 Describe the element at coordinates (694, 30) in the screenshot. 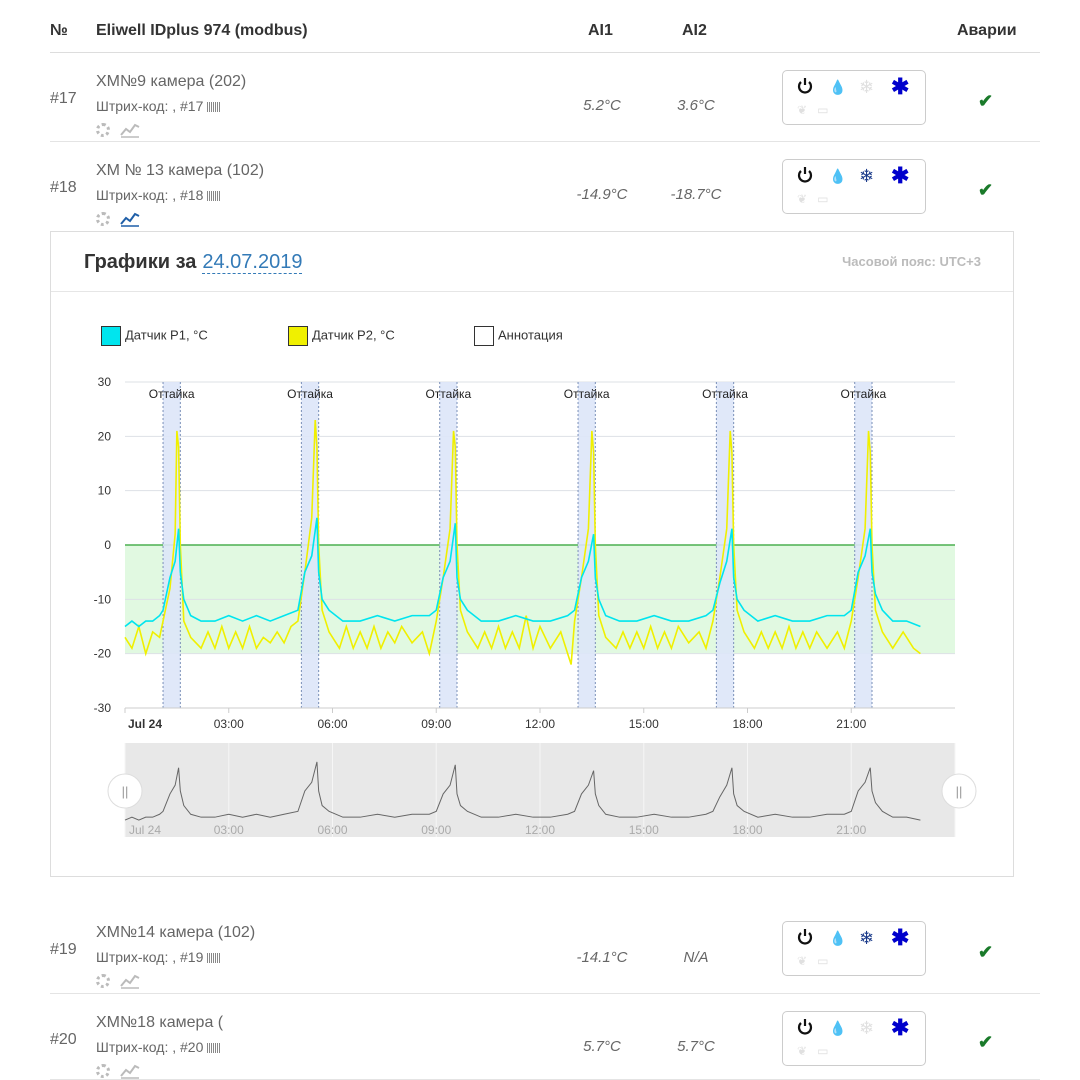

I see `header-ai2: AI2` at that location.